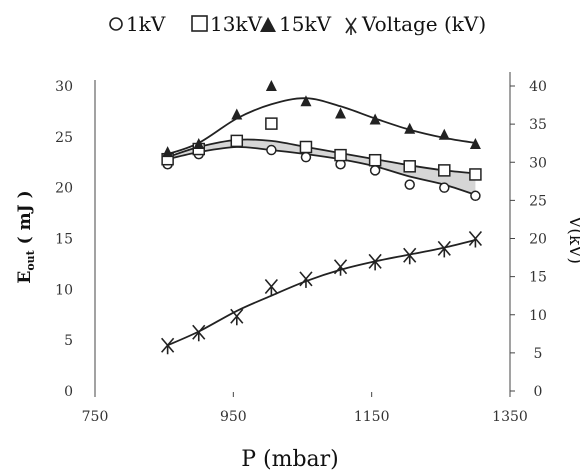 The image size is (580, 472). I want to click on left-y-tick-label: 20, so click(64, 189).